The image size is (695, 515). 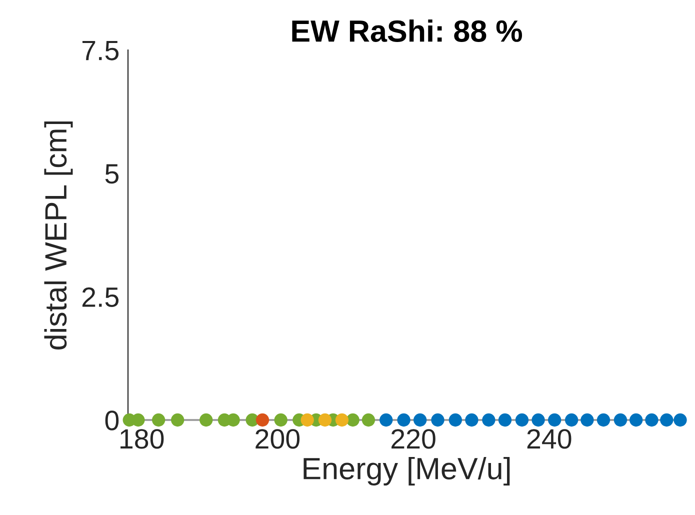 What do you see at coordinates (100, 297) in the screenshot?
I see `y-tick-label: 2.5` at bounding box center [100, 297].